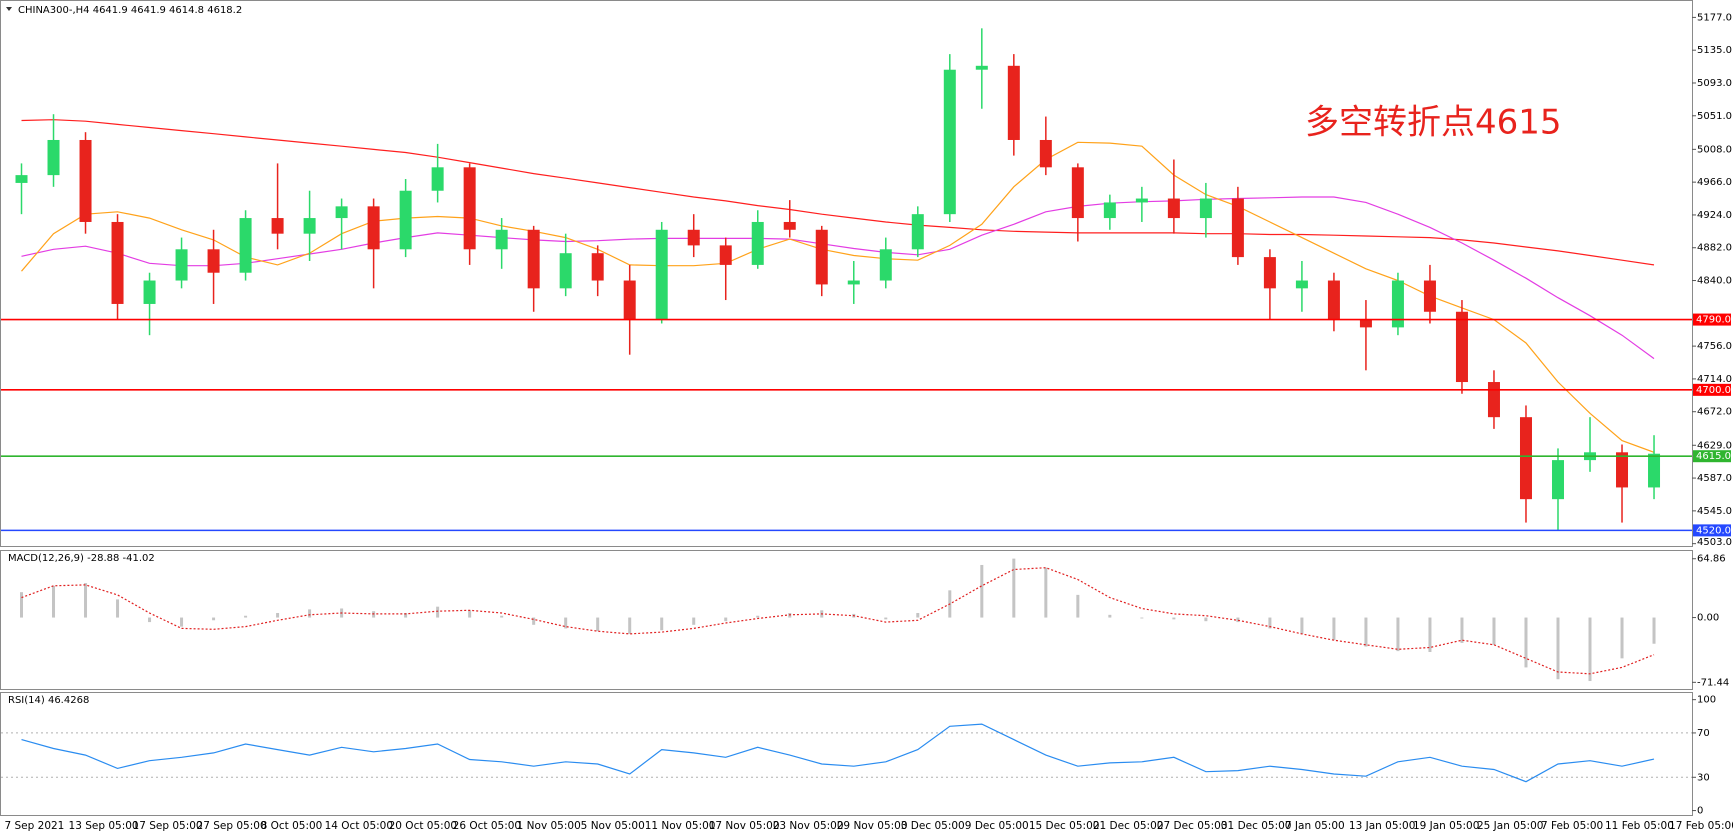 This screenshot has height=838, width=1733. Describe the element at coordinates (1714, 412) in the screenshot. I see `y-tick-label: 4672.0` at that location.